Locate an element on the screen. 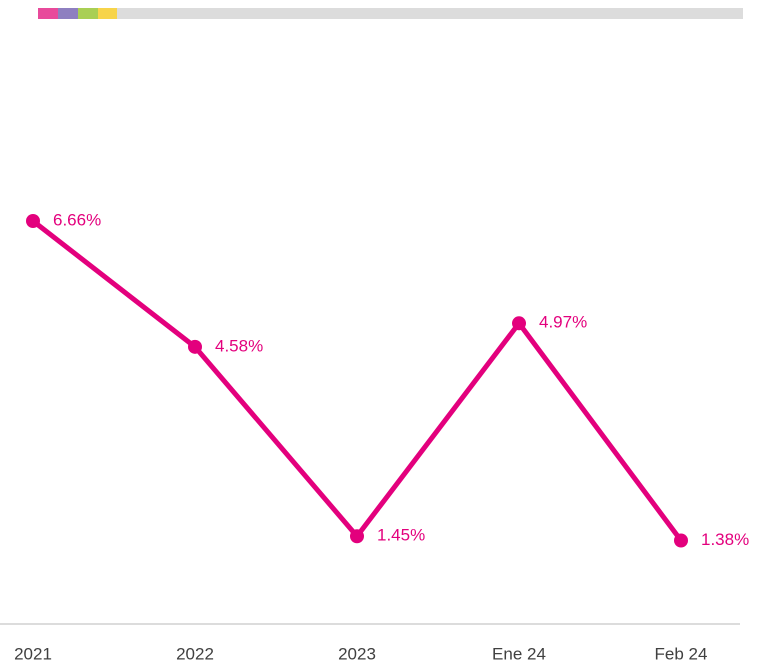  data-label: 1.45% is located at coordinates (401, 535).